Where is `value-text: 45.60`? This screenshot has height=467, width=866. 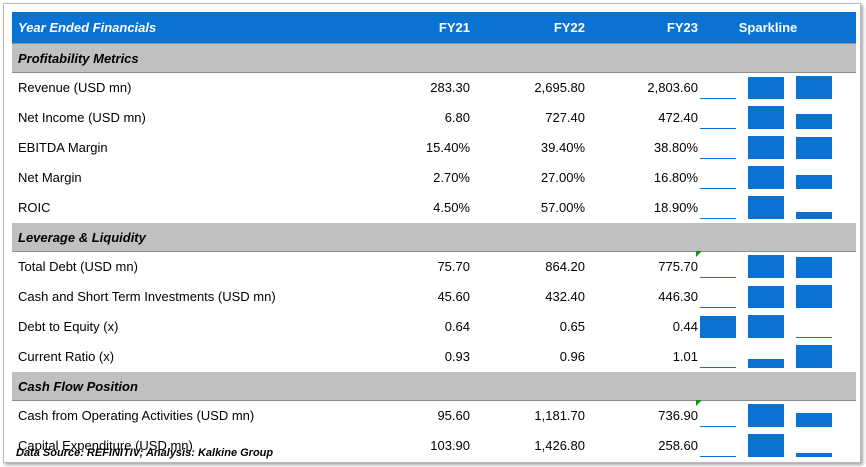 value-text: 45.60 is located at coordinates (453, 296).